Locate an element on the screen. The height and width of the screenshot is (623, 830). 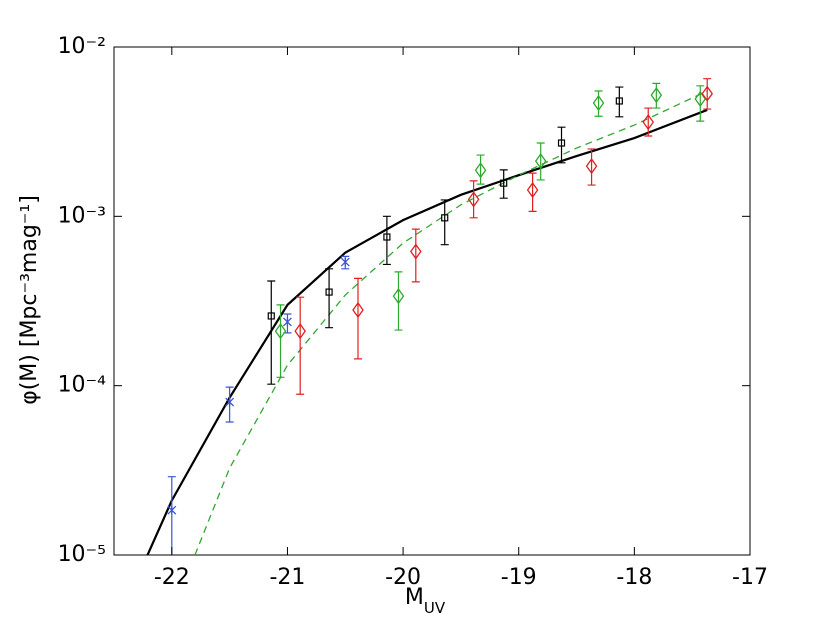
y-tick-label: 10⁻⁴ is located at coordinates (82, 385).